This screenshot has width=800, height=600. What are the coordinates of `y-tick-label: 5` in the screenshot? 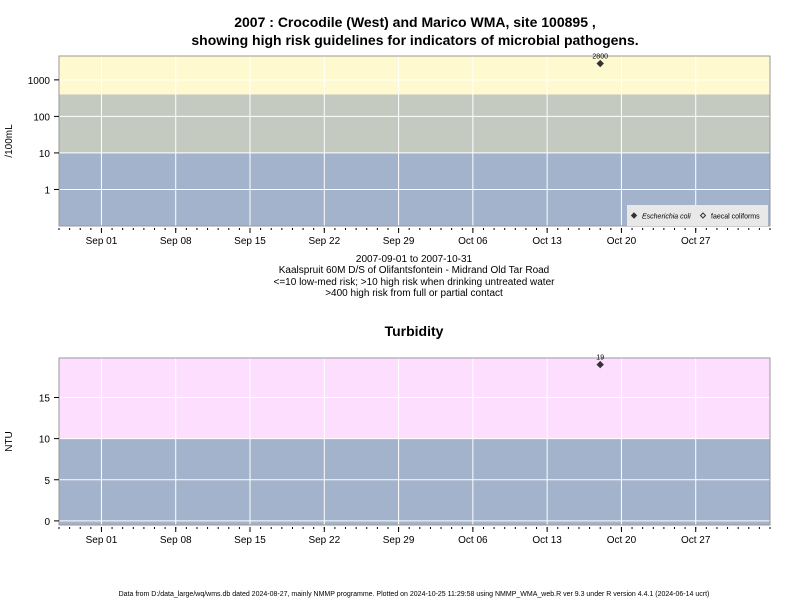 It's located at (47, 481).